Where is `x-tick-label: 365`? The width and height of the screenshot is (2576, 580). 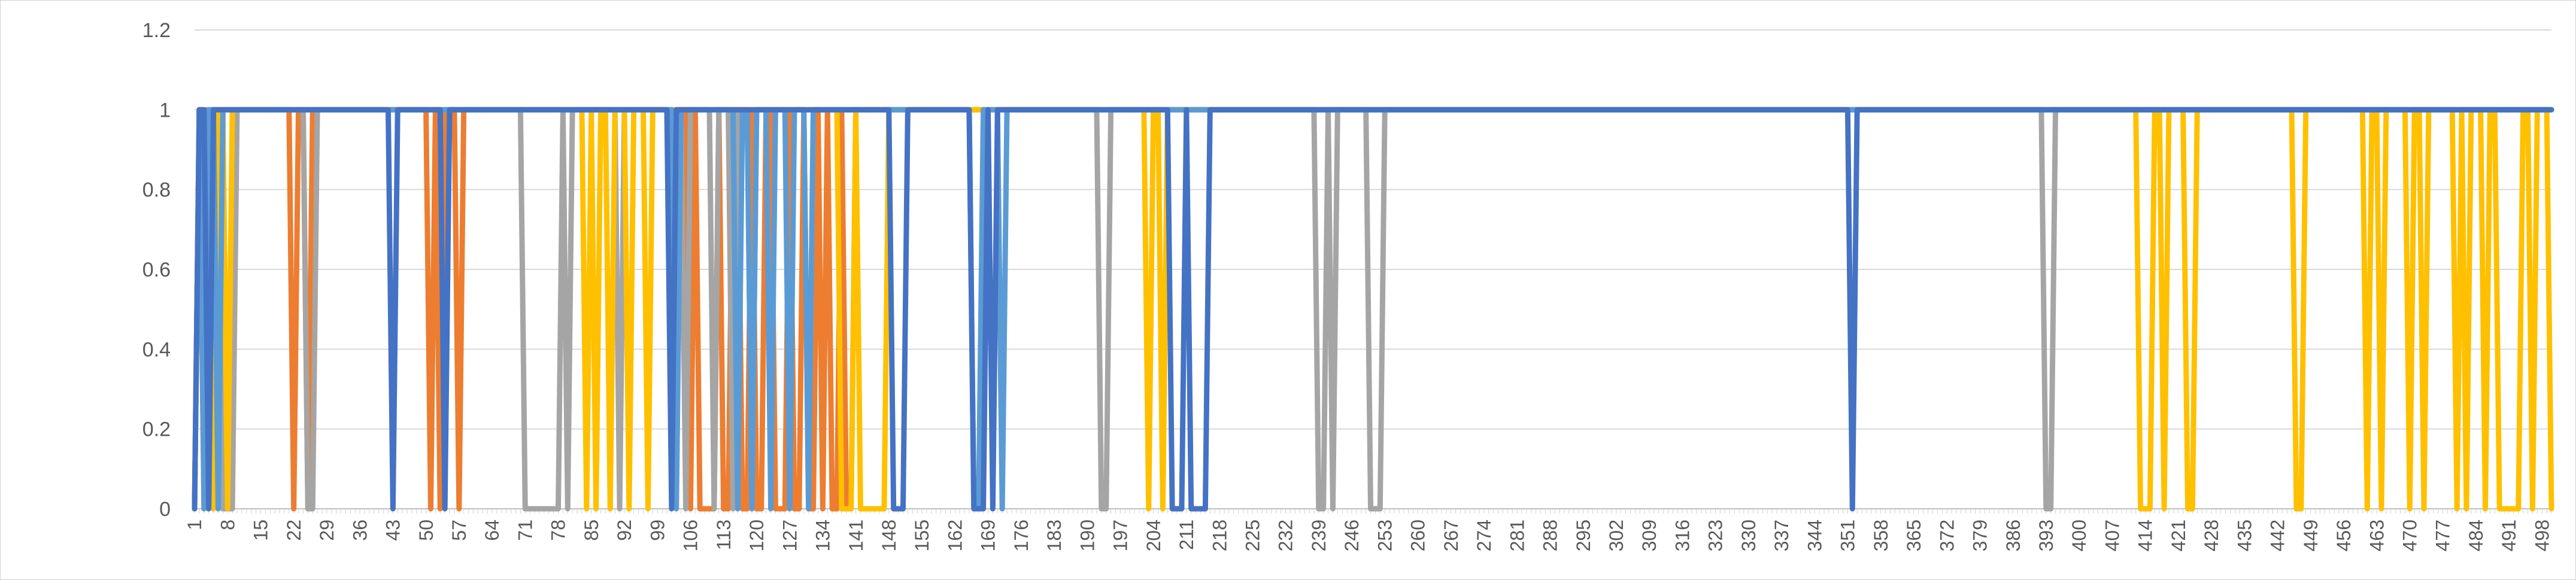
x-tick-label: 365 is located at coordinates (1914, 535).